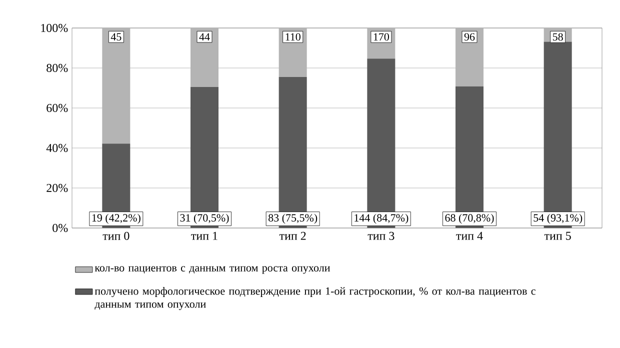 The image size is (620, 348). I want to click on legend-label: получено морфологическое подтверждение при 1-ой гастроскопии, % от кол-ва пациентов с данным типом опухоли, so click(315, 298).